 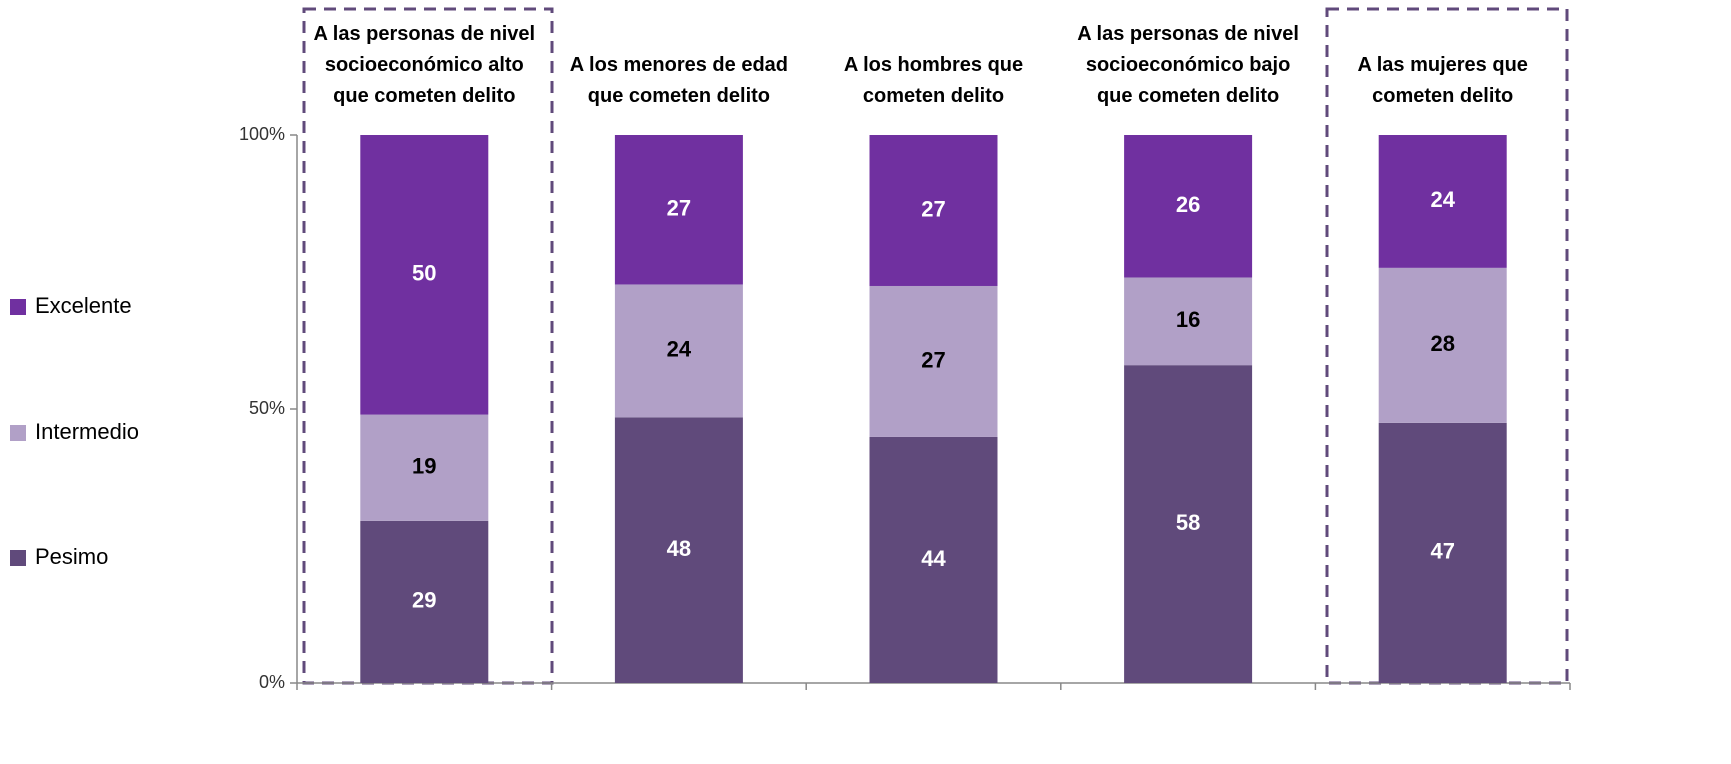 I want to click on data-label: 47, so click(x=1442, y=551).